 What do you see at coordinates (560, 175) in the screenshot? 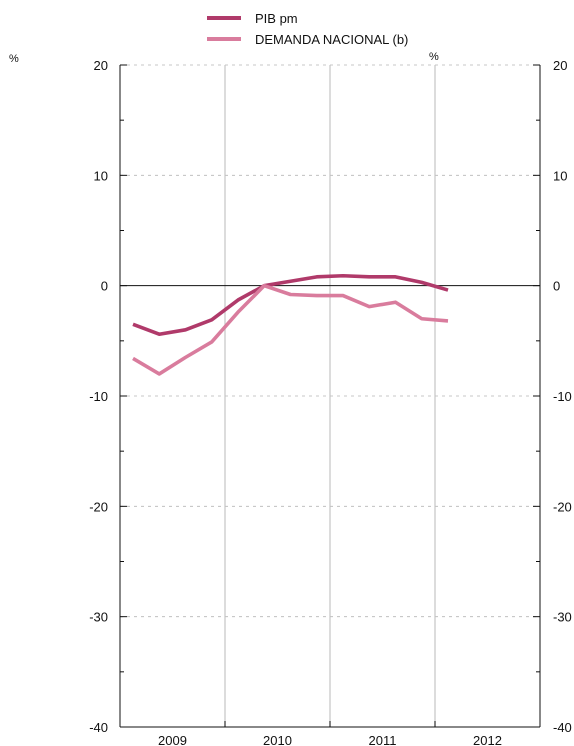
I see `right-tick-label: 10` at bounding box center [560, 175].